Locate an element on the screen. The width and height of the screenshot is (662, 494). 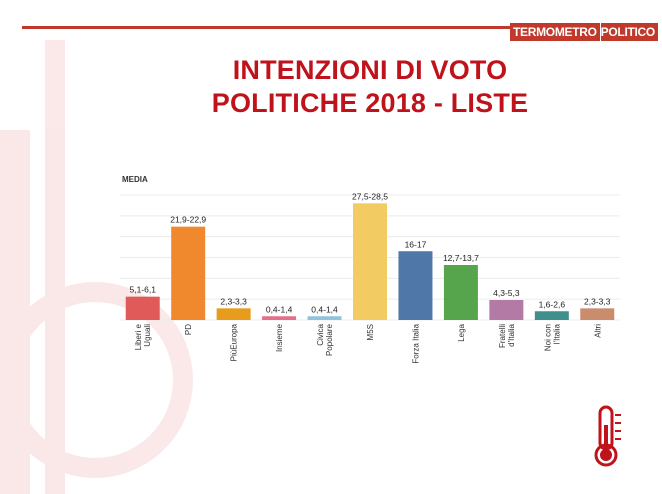
category-label: Insieme is located at coordinates (279, 337).